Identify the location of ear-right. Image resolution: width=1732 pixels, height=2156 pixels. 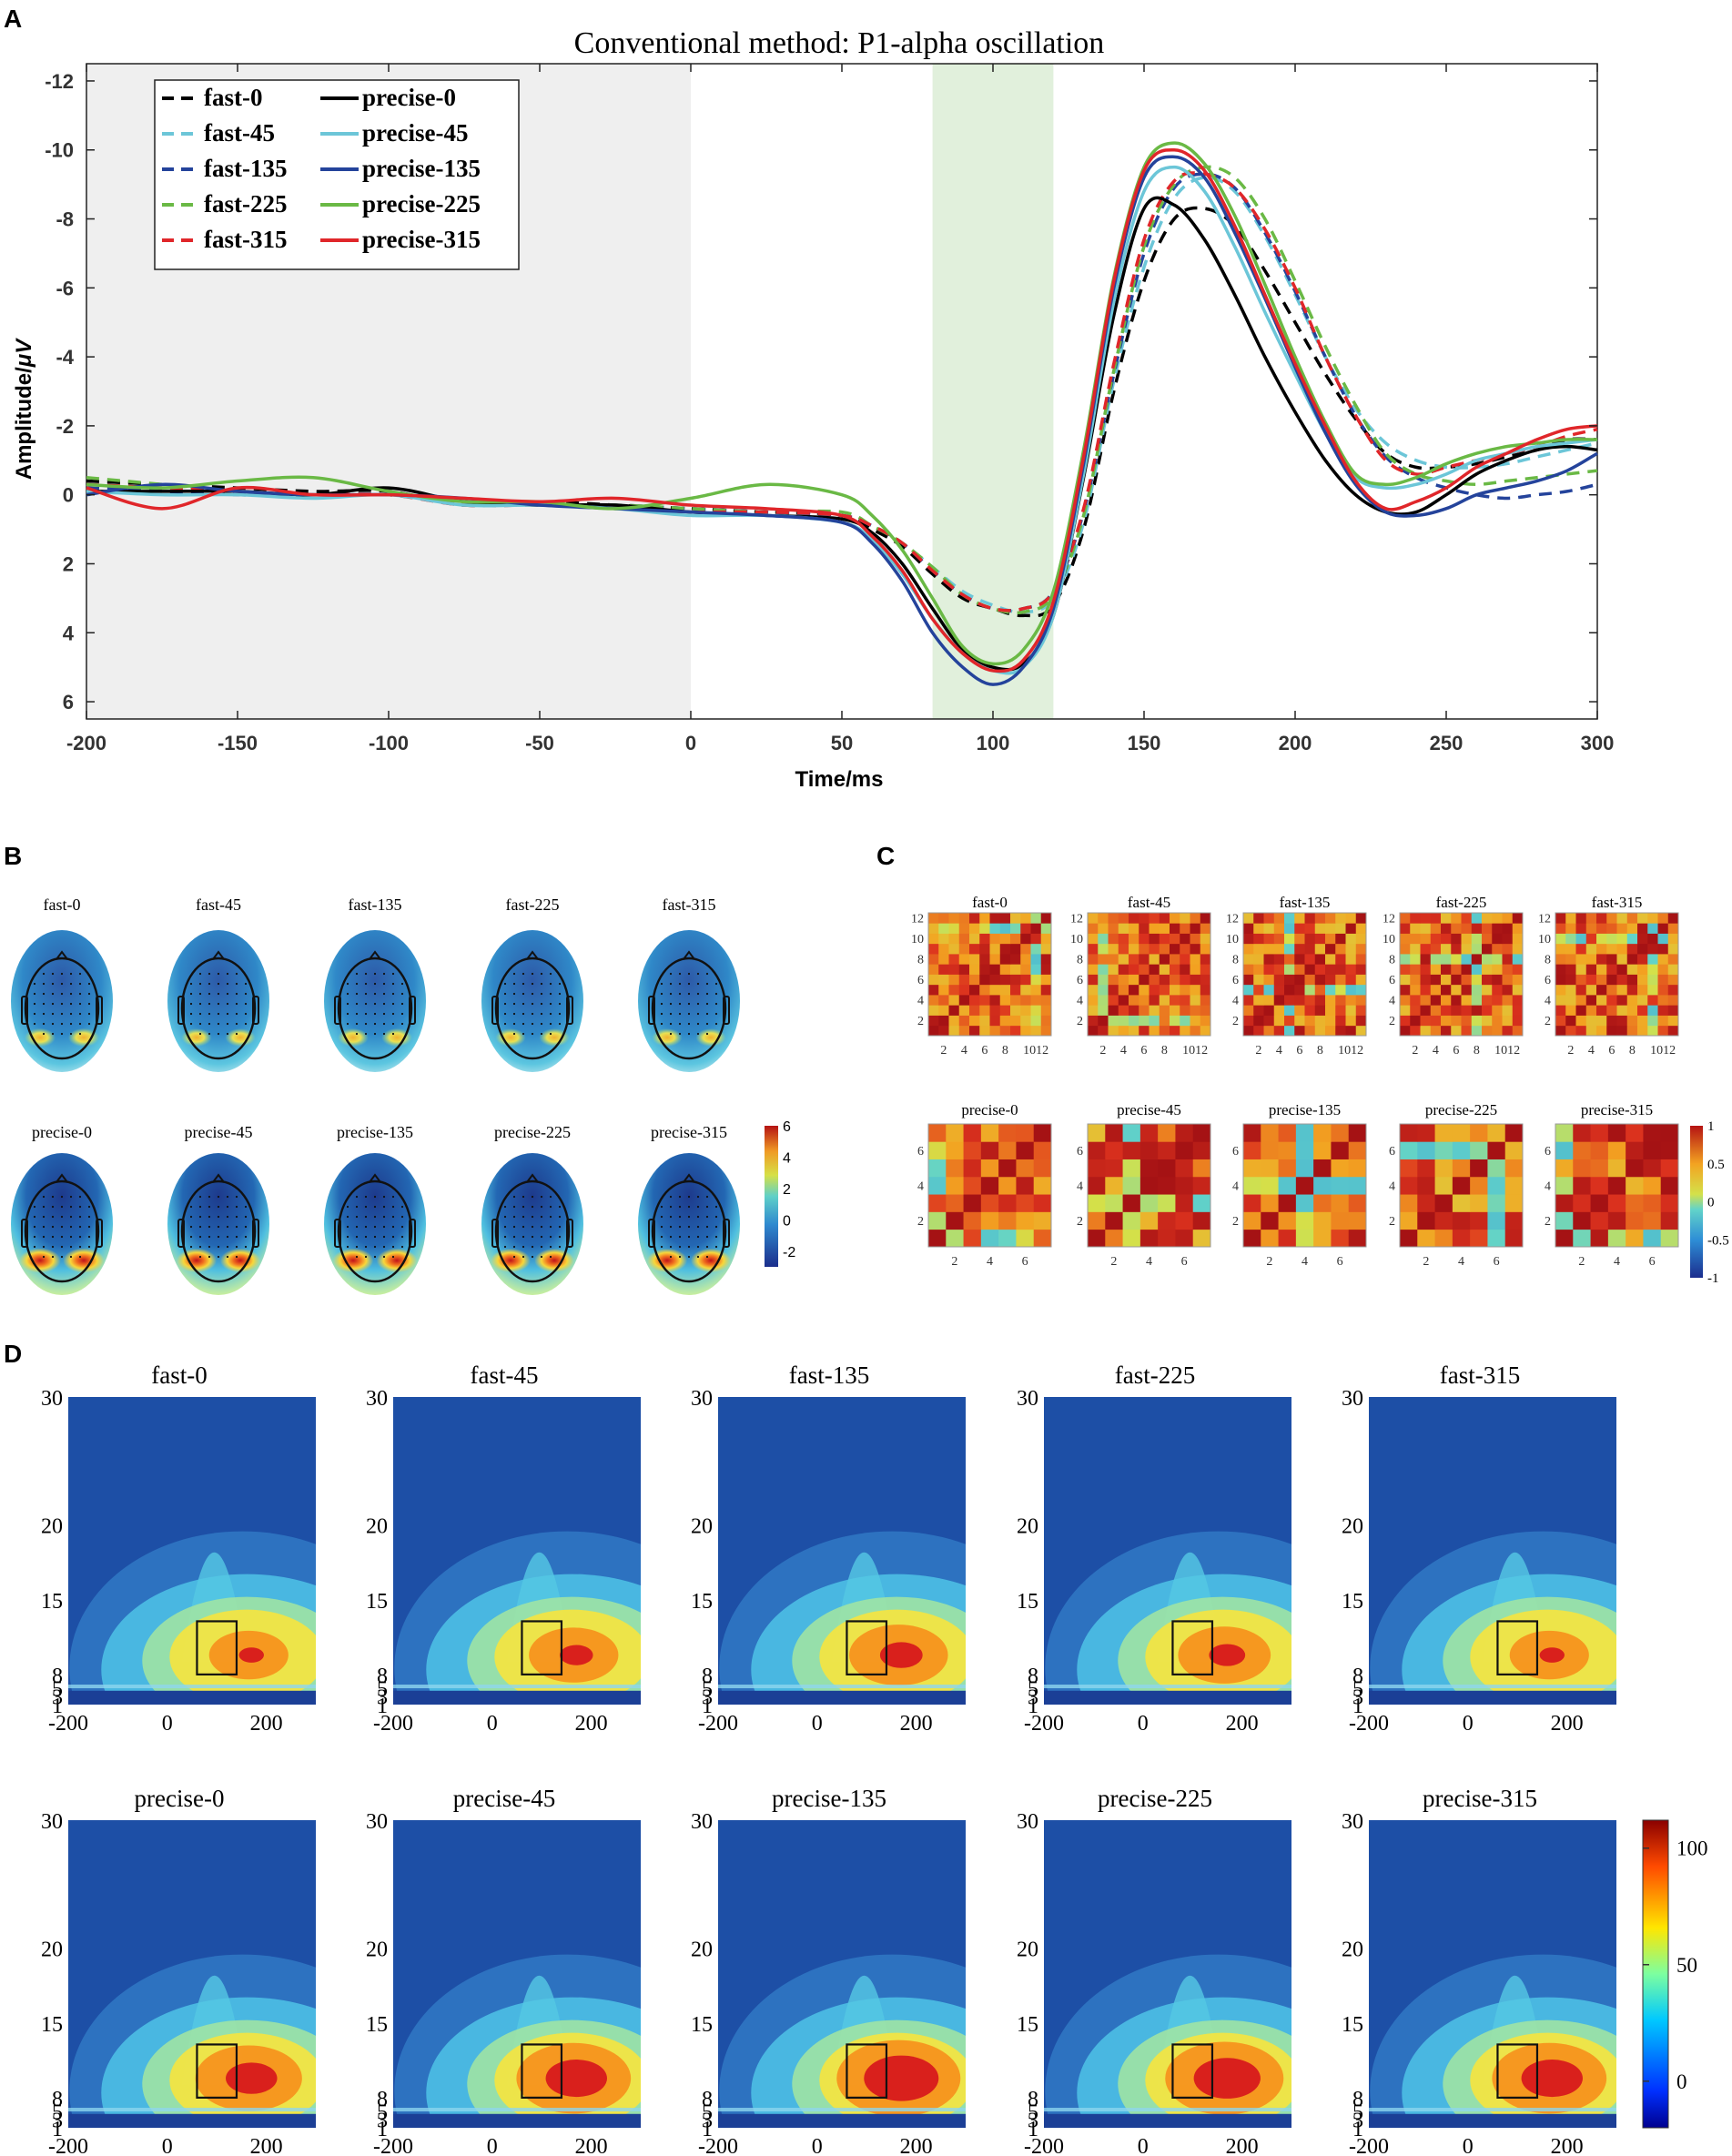
(413, 1234).